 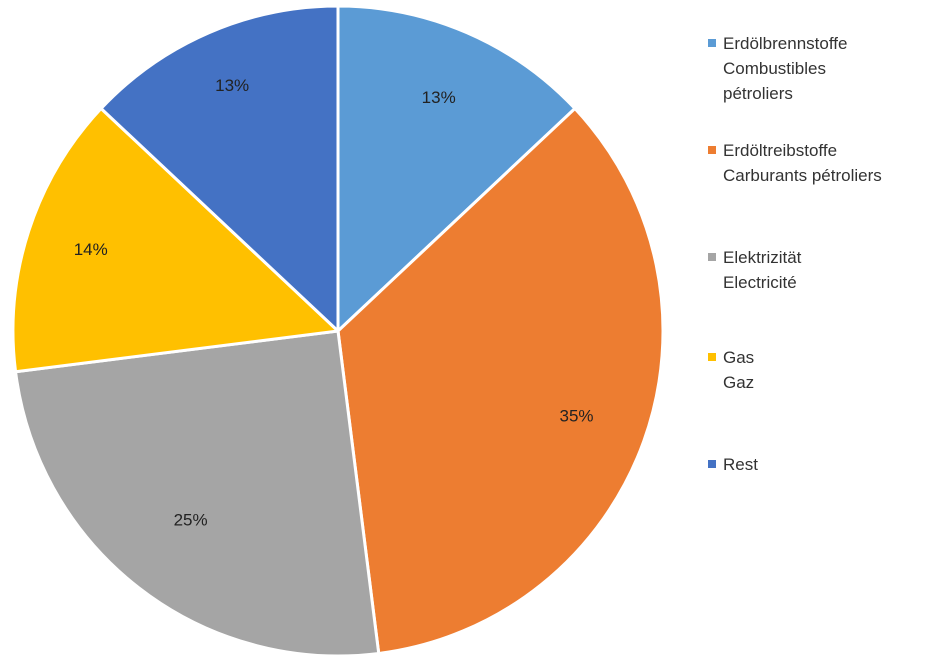 I want to click on legend-label-line: pétroliers, so click(x=758, y=93).